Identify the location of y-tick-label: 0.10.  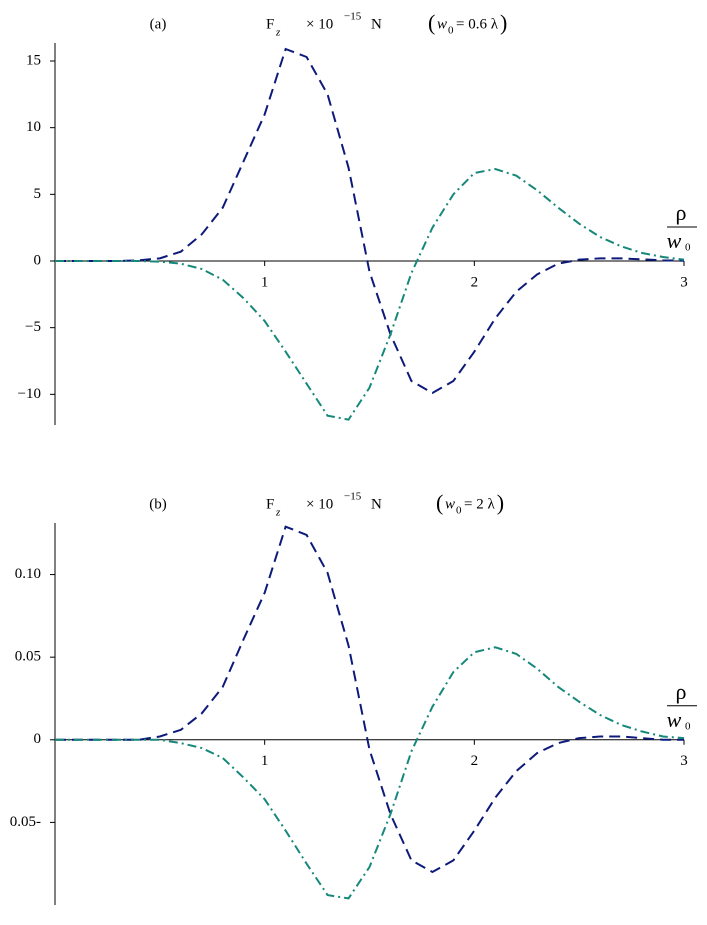
(28, 574).